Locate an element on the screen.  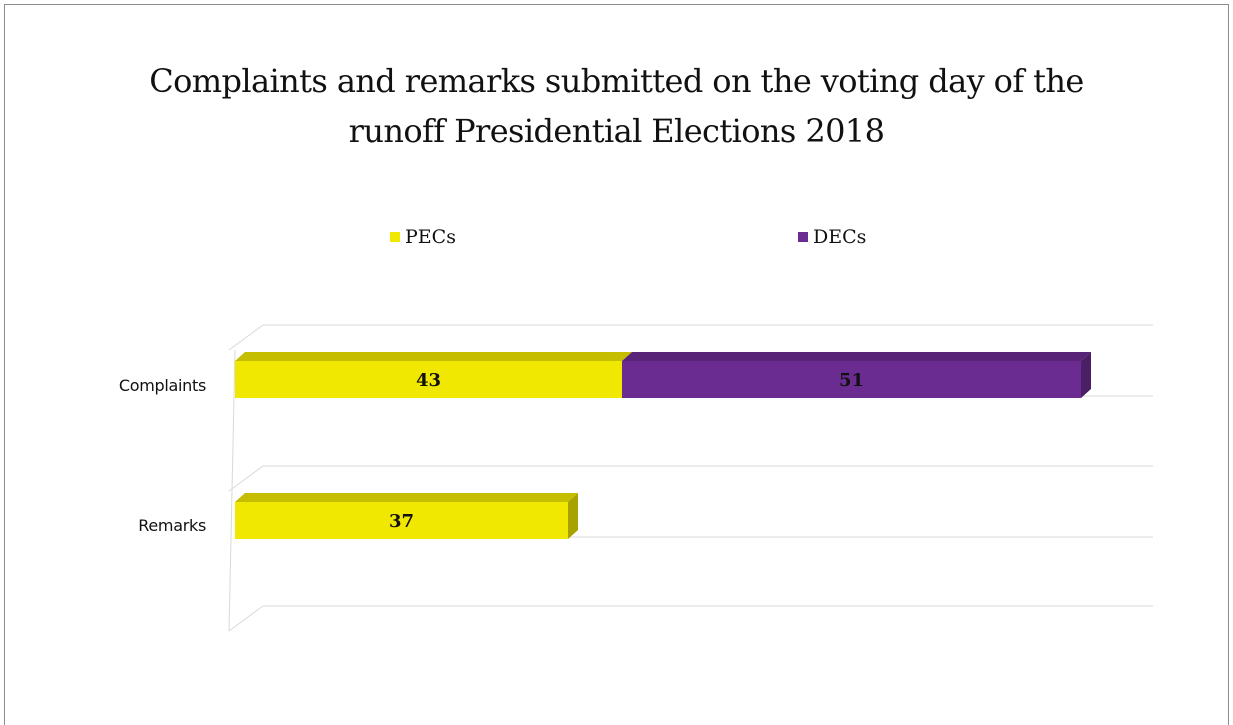
data-label-decs-complaints: 51 is located at coordinates (851, 380).